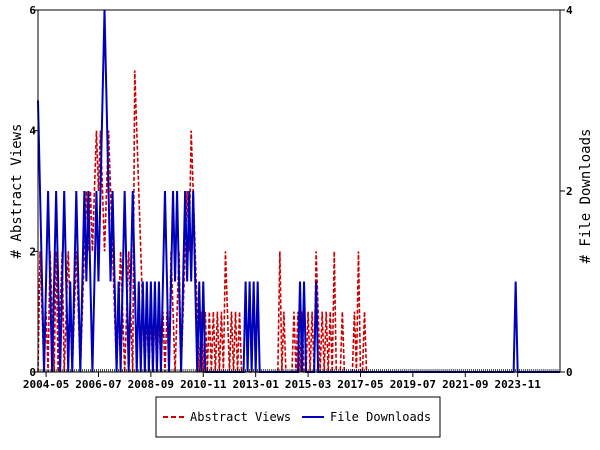 This screenshot has height=450, width=600. I want to click on y-tick-label: 0, so click(32, 372).